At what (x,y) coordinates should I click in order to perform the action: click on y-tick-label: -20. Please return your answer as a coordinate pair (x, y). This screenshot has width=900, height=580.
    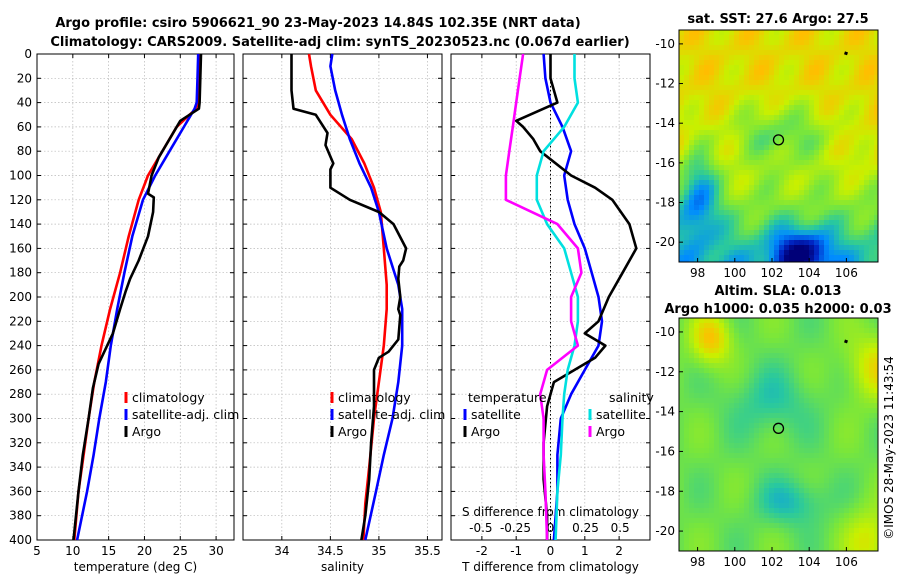
    Looking at the image, I should click on (665, 531).